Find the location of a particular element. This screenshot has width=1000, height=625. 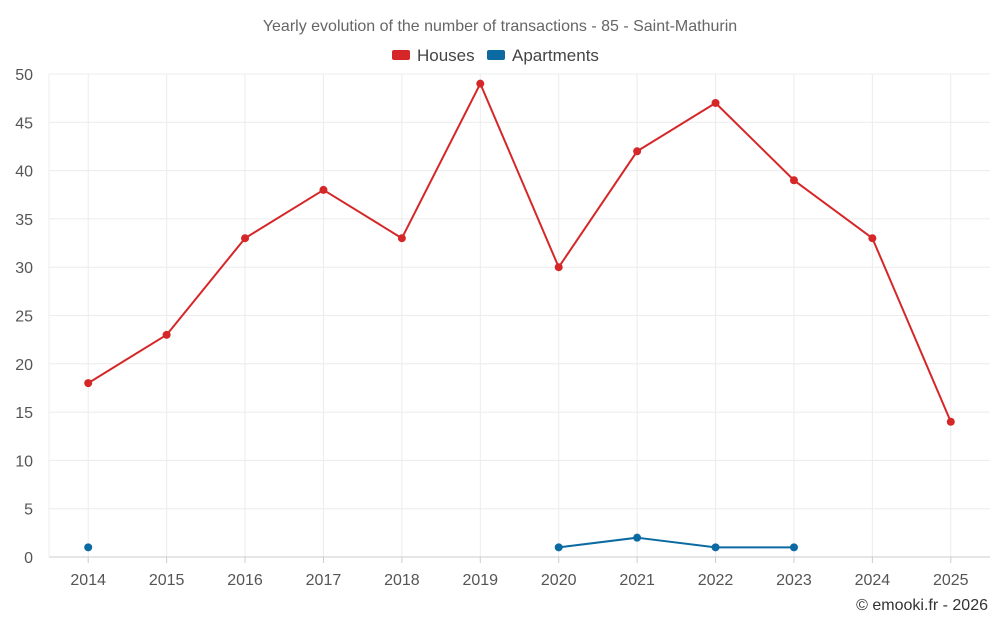

y-tick-label: 0 is located at coordinates (28, 558).